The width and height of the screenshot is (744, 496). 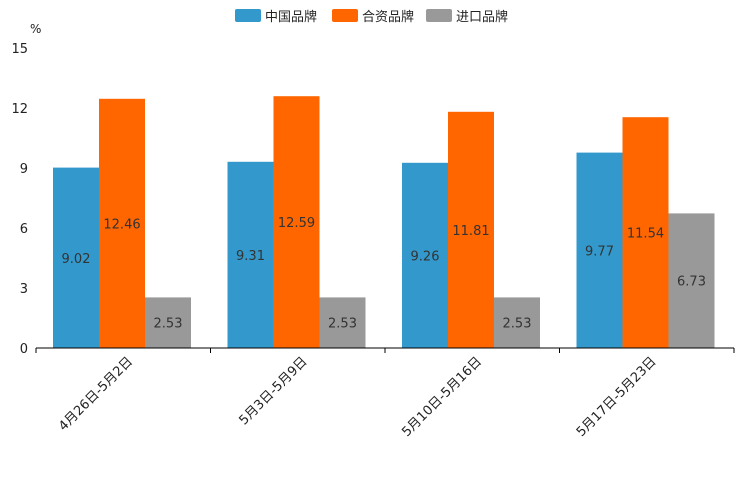 What do you see at coordinates (24, 229) in the screenshot?
I see `y-tick-label: 6` at bounding box center [24, 229].